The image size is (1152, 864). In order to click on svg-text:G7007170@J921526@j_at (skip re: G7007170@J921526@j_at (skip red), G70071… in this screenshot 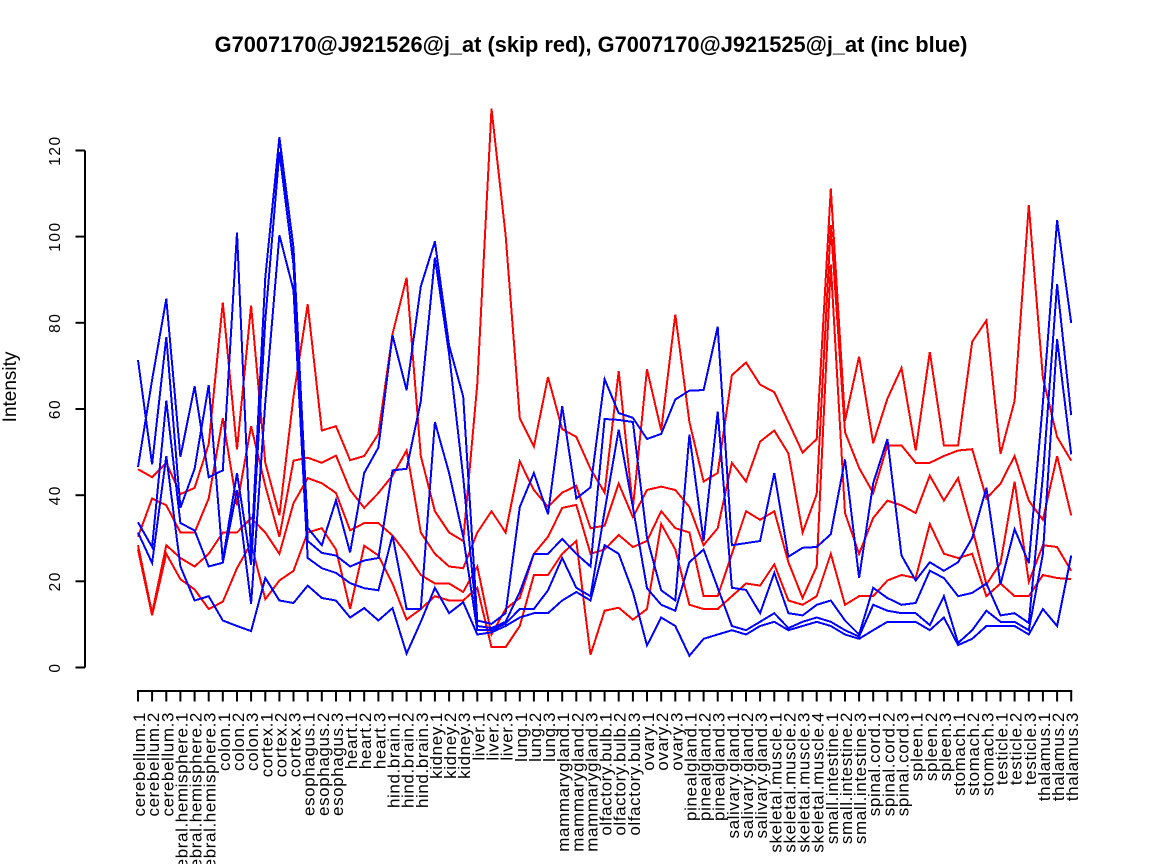, I will do `click(591, 44)`.